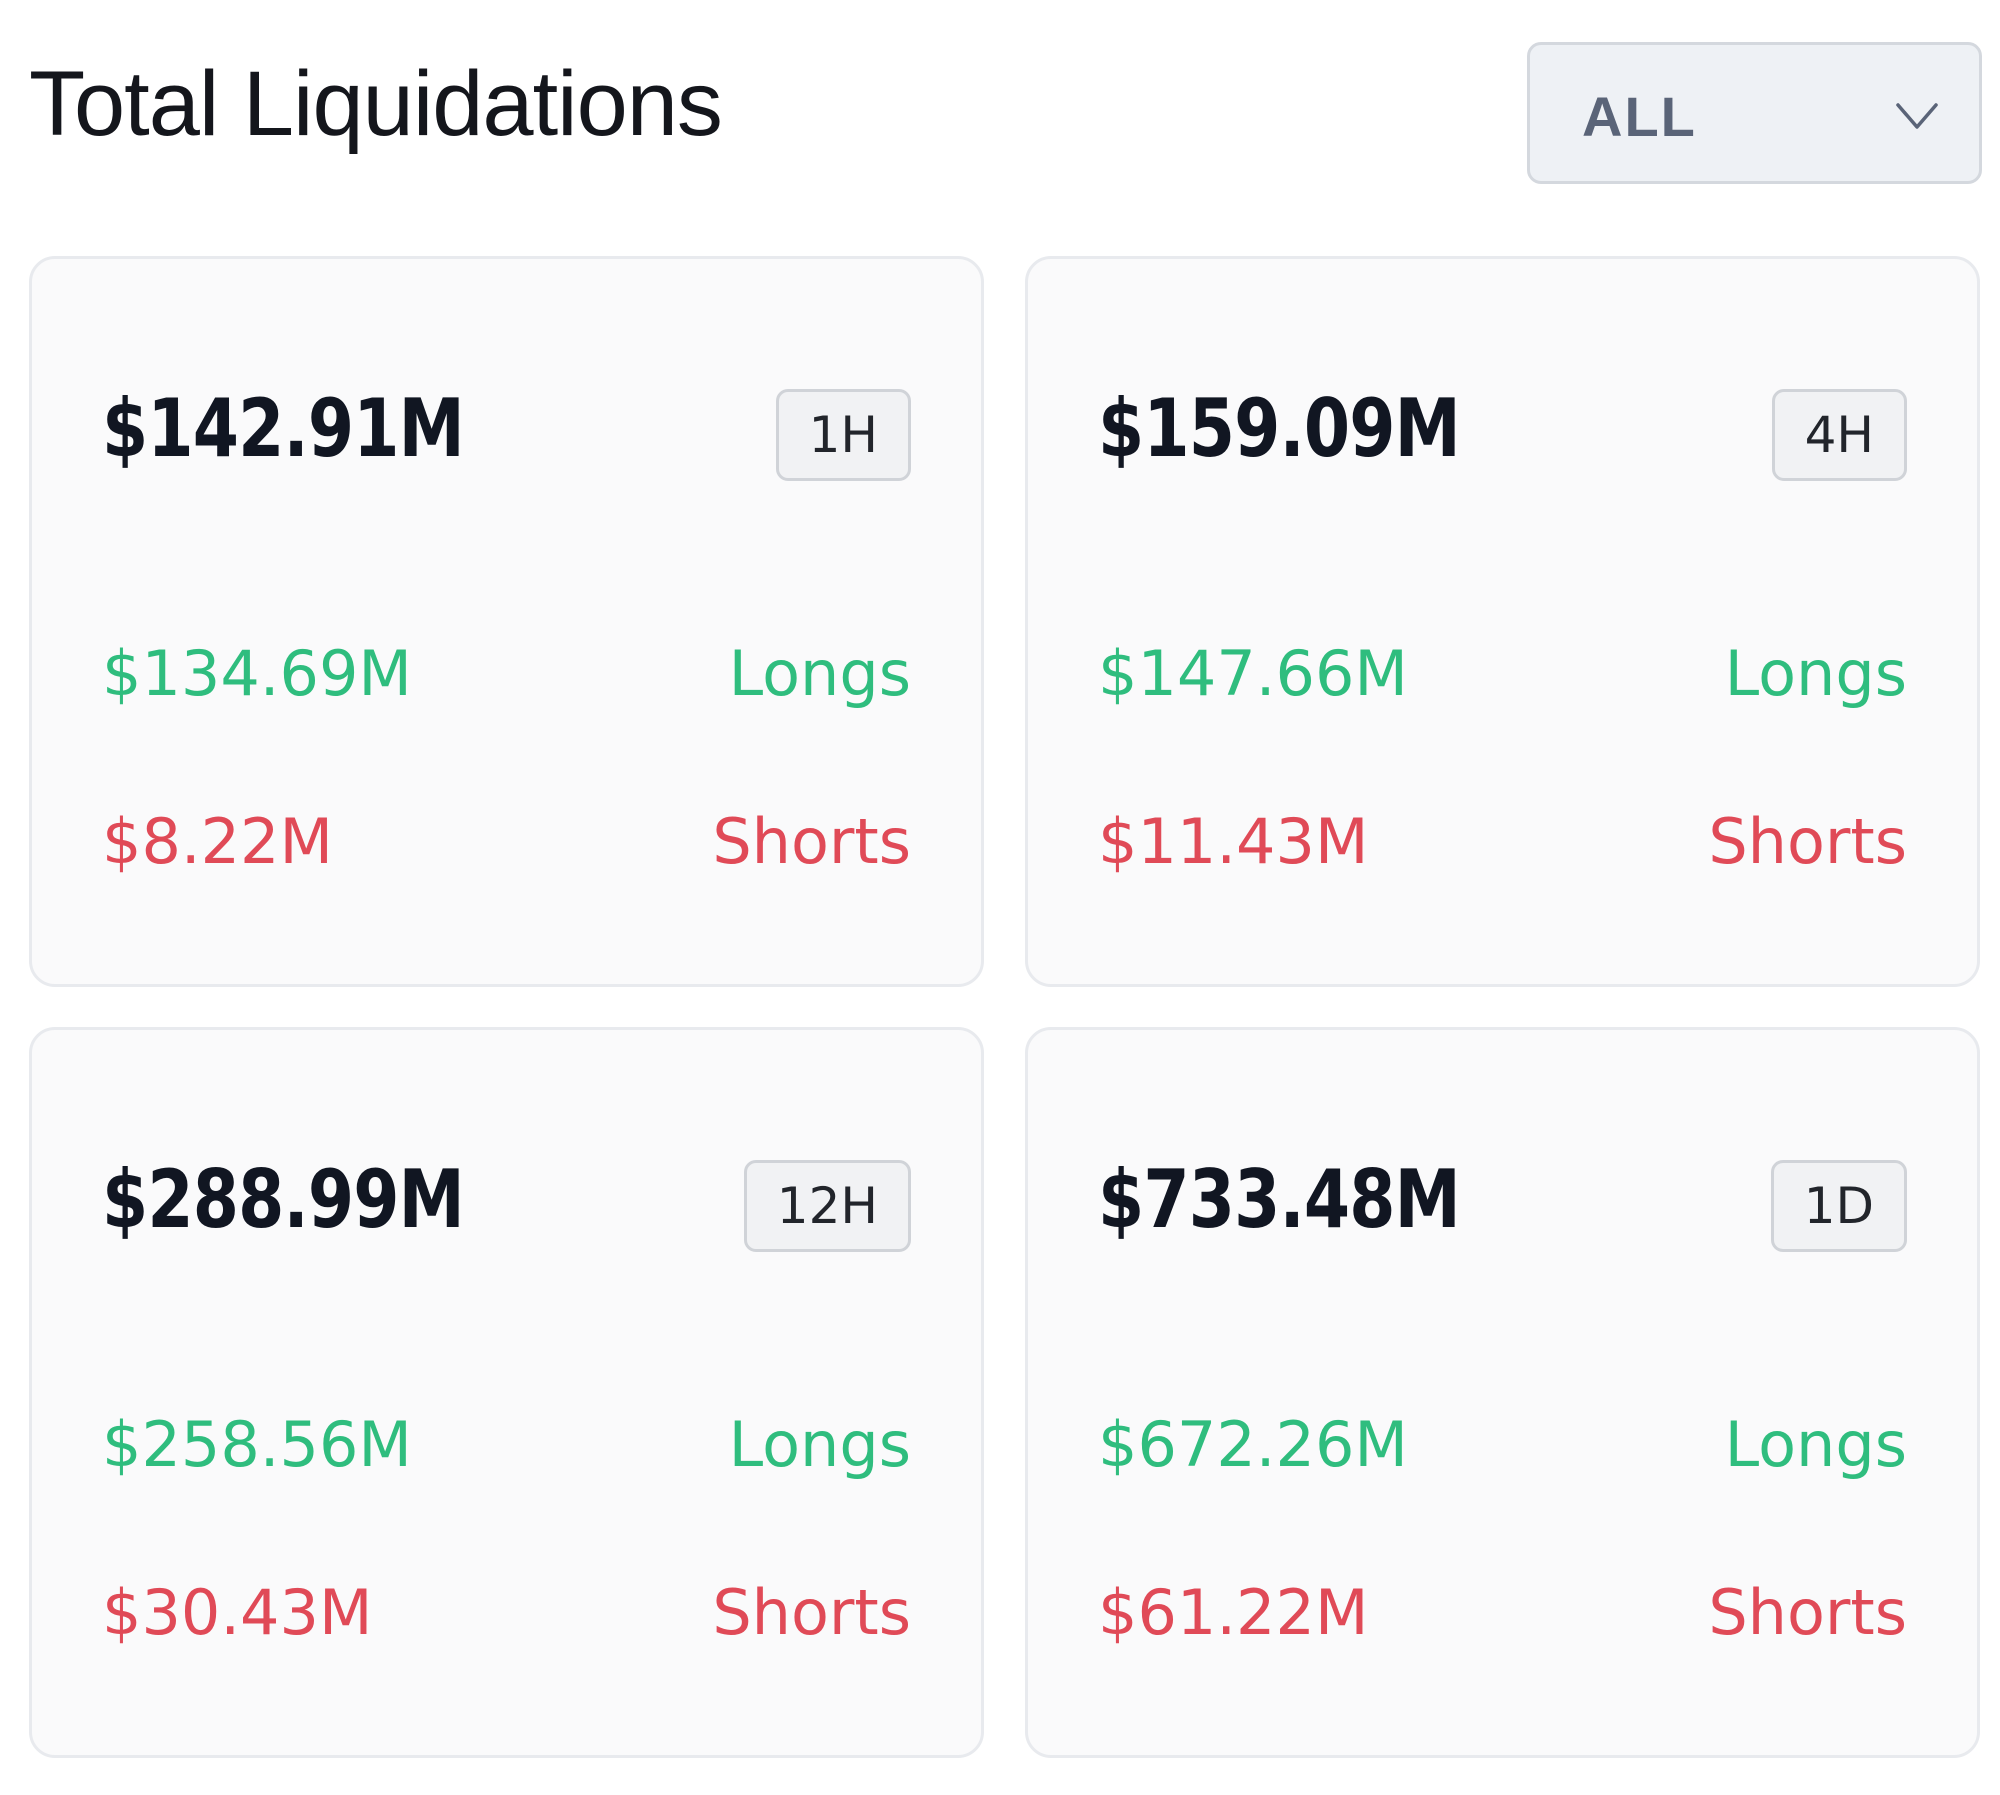  I want to click on shorts-row: $8.22M Shorts, so click(506, 842).